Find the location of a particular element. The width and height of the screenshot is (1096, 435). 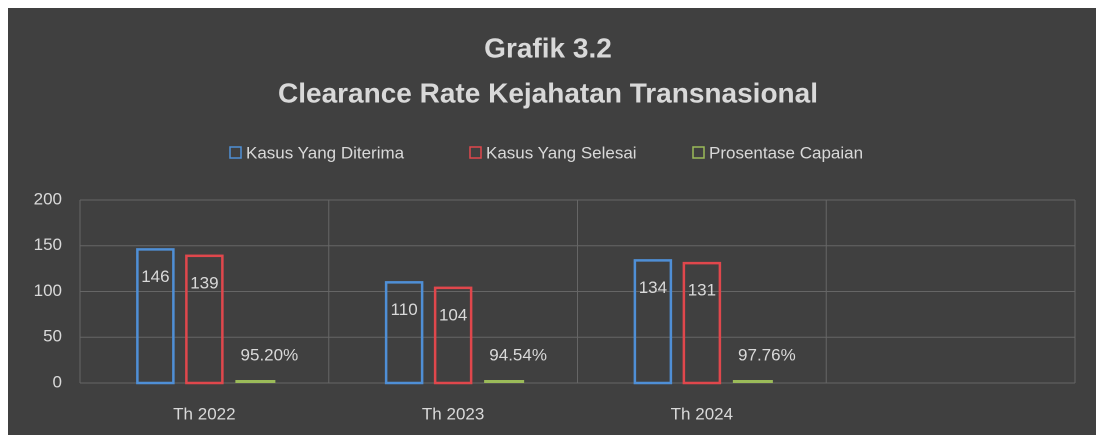

x-tick-label: Th 2023 is located at coordinates (453, 413).